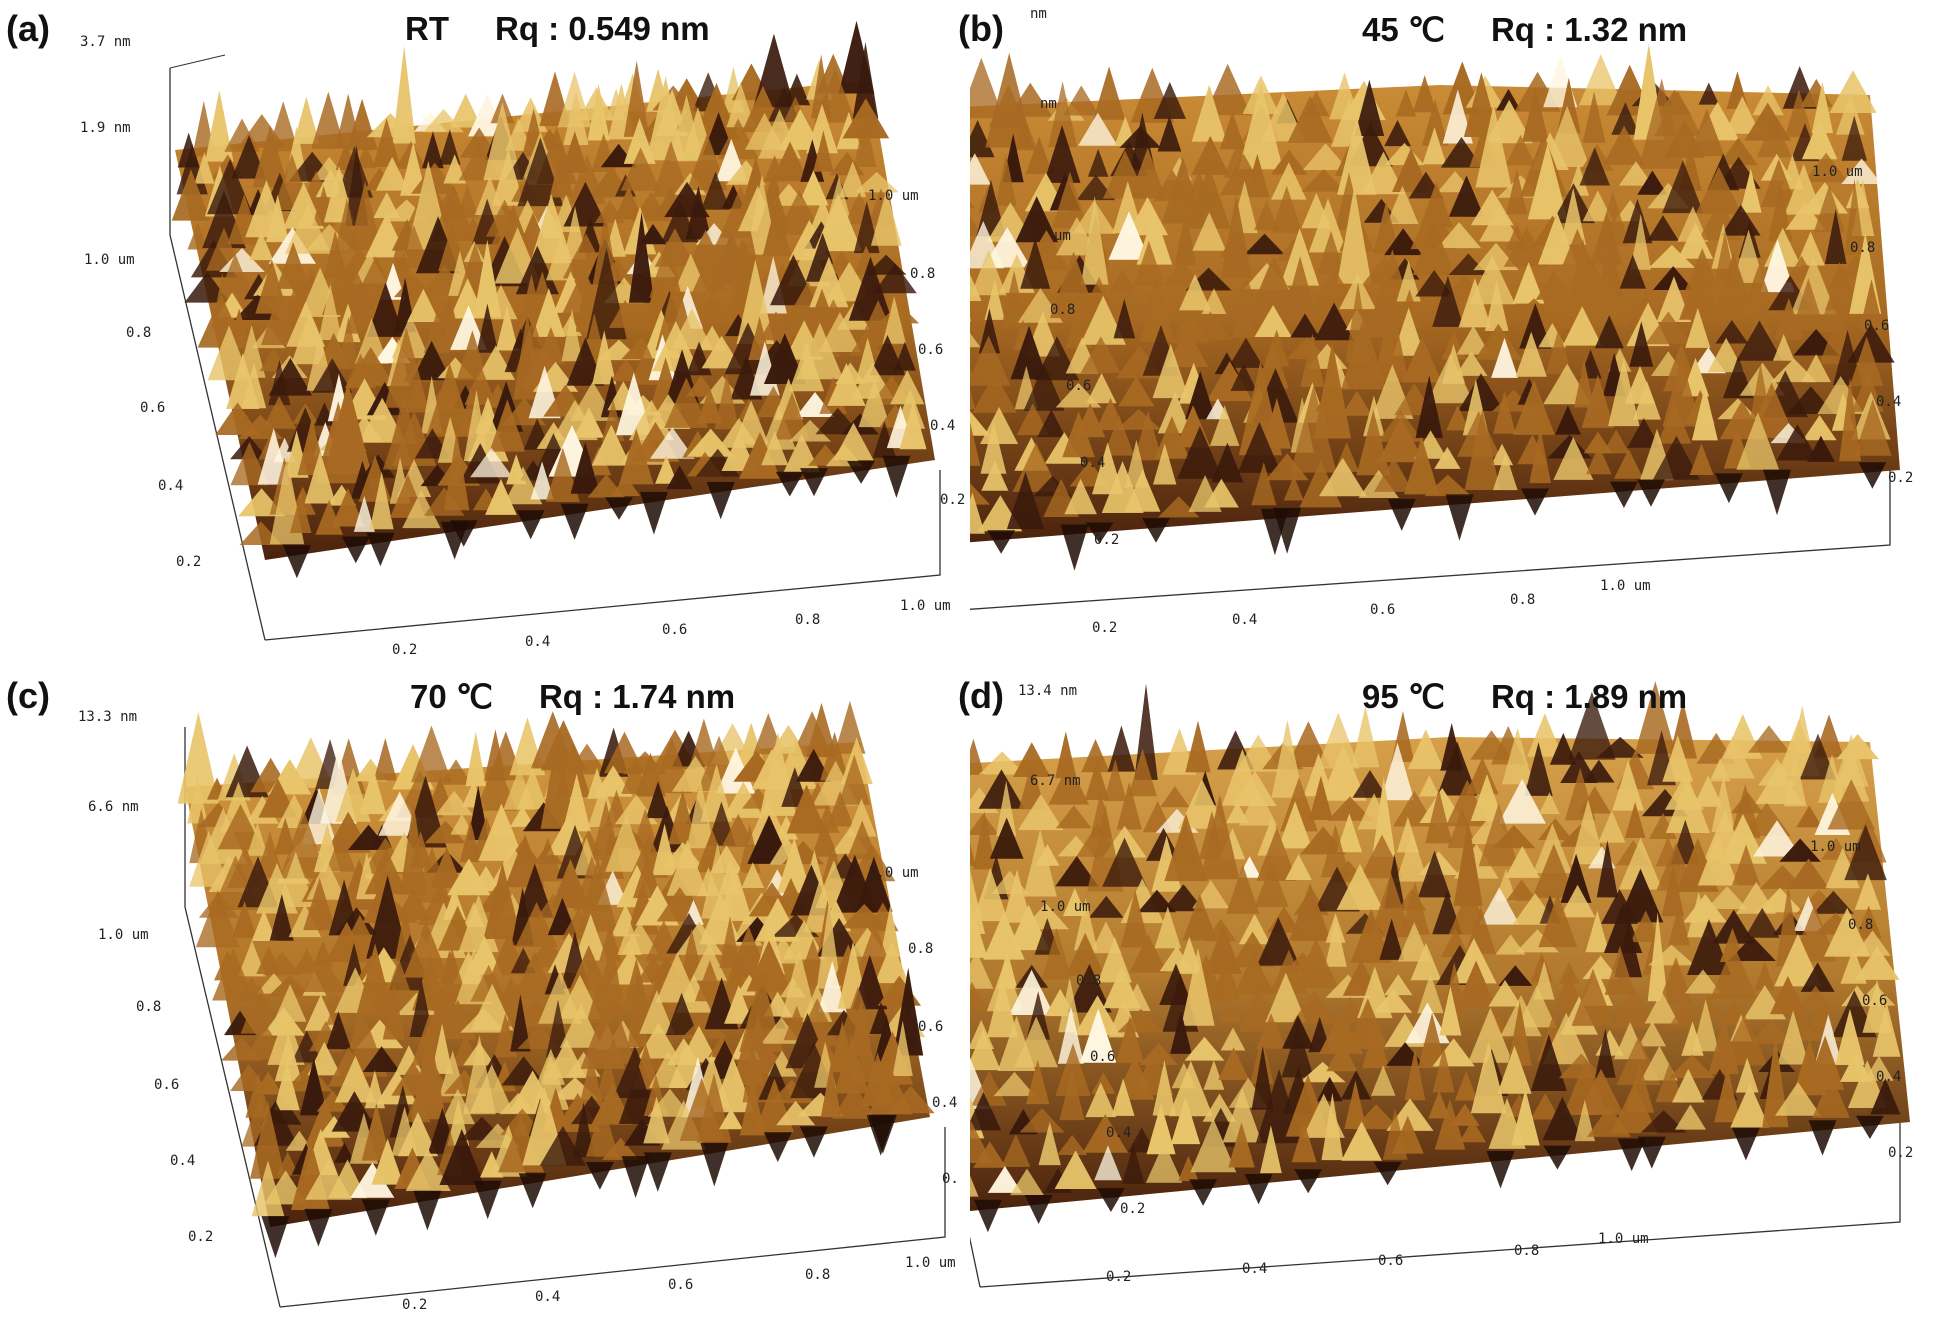 This screenshot has width=1940, height=1333. I want to click on left-y-tick: 0.2, so click(1107, 540).